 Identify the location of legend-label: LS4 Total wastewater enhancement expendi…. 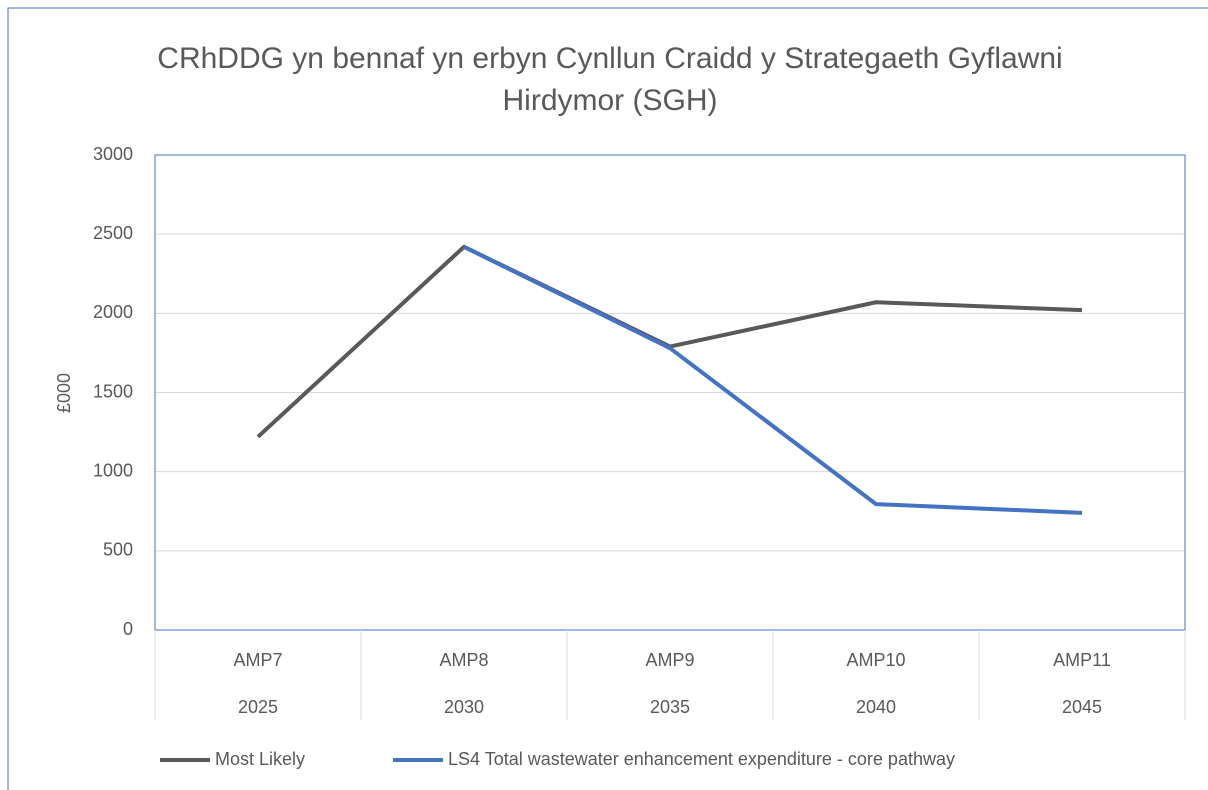
(701, 759).